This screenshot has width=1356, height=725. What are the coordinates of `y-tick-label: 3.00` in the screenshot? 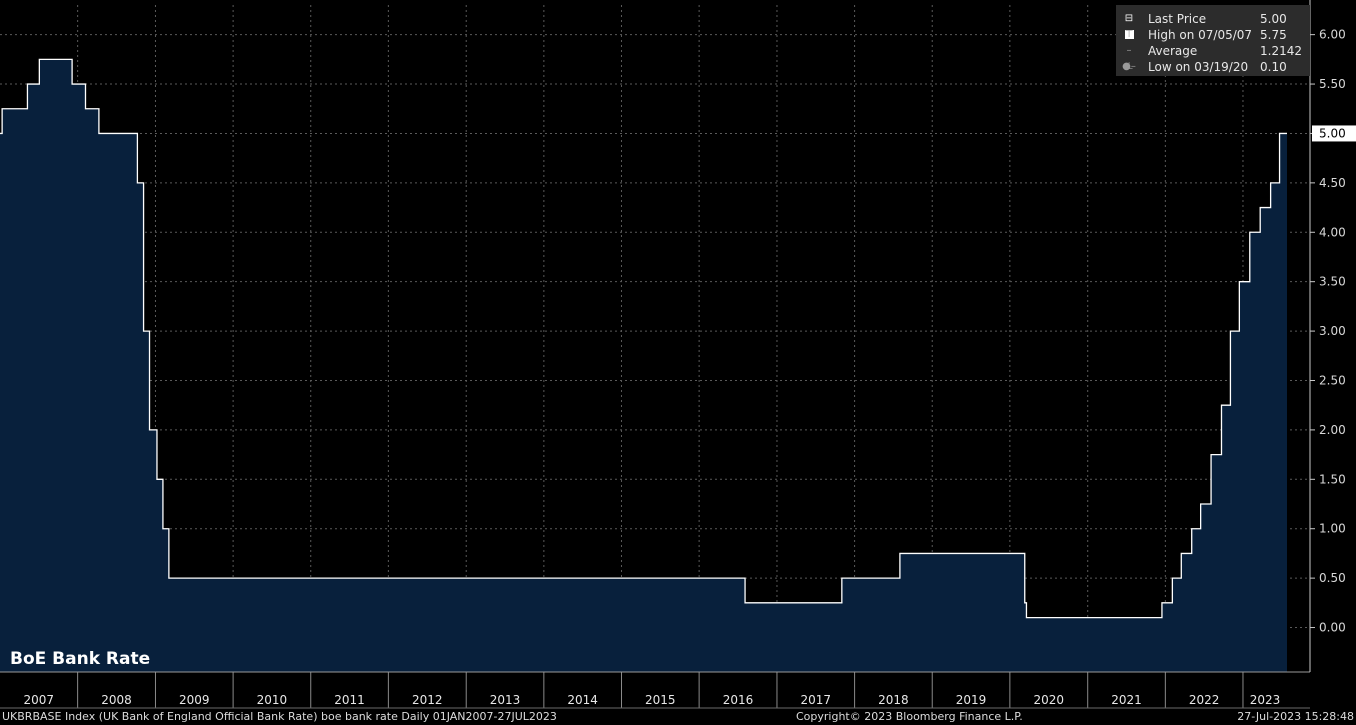 It's located at (1332, 331).